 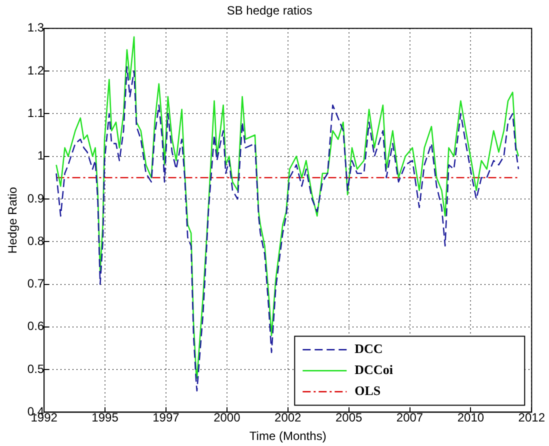 What do you see at coordinates (35, 241) in the screenshot?
I see `y-tick-label: 0.8` at bounding box center [35, 241].